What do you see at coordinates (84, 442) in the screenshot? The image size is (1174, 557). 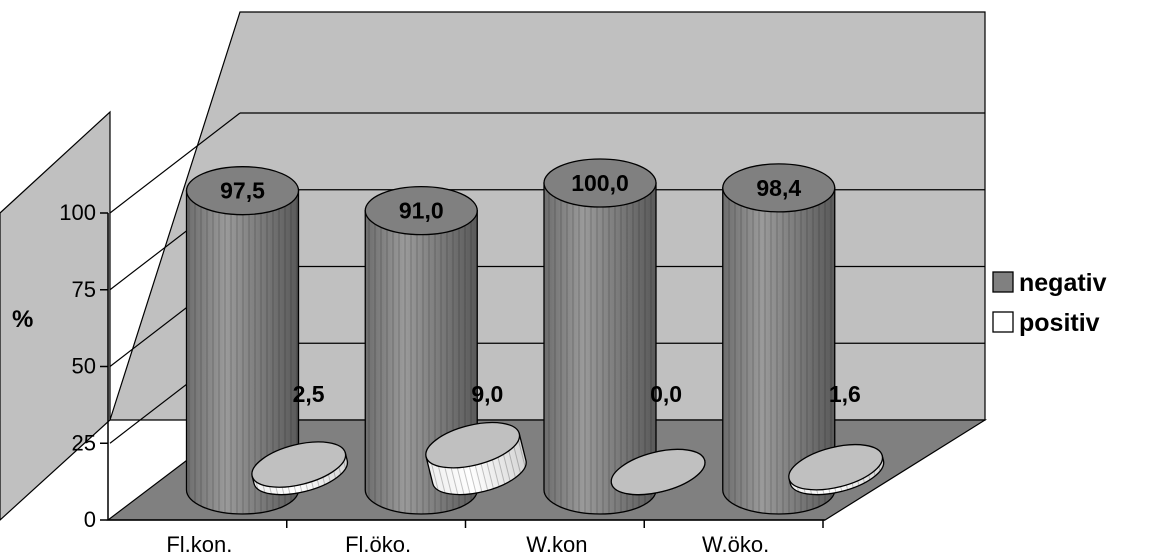 I see `y-tick-label: 25` at bounding box center [84, 442].